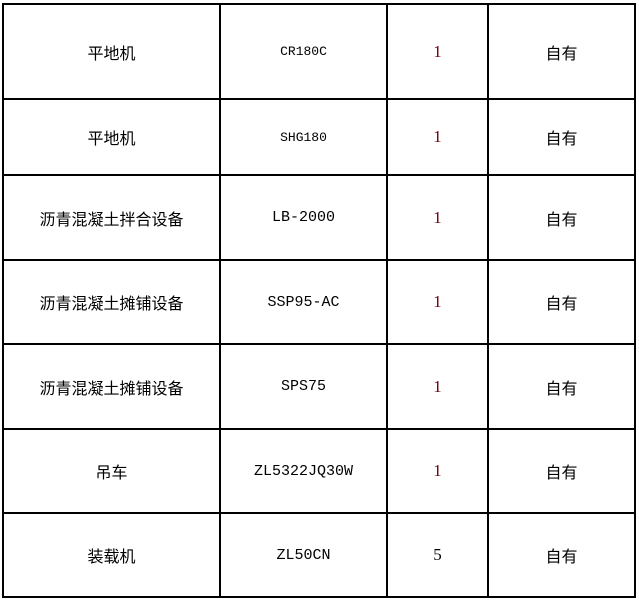 The height and width of the screenshot is (600, 639). I want to click on table-row: 吊车 ZL5322JQ30W 1 自有, so click(319, 471).